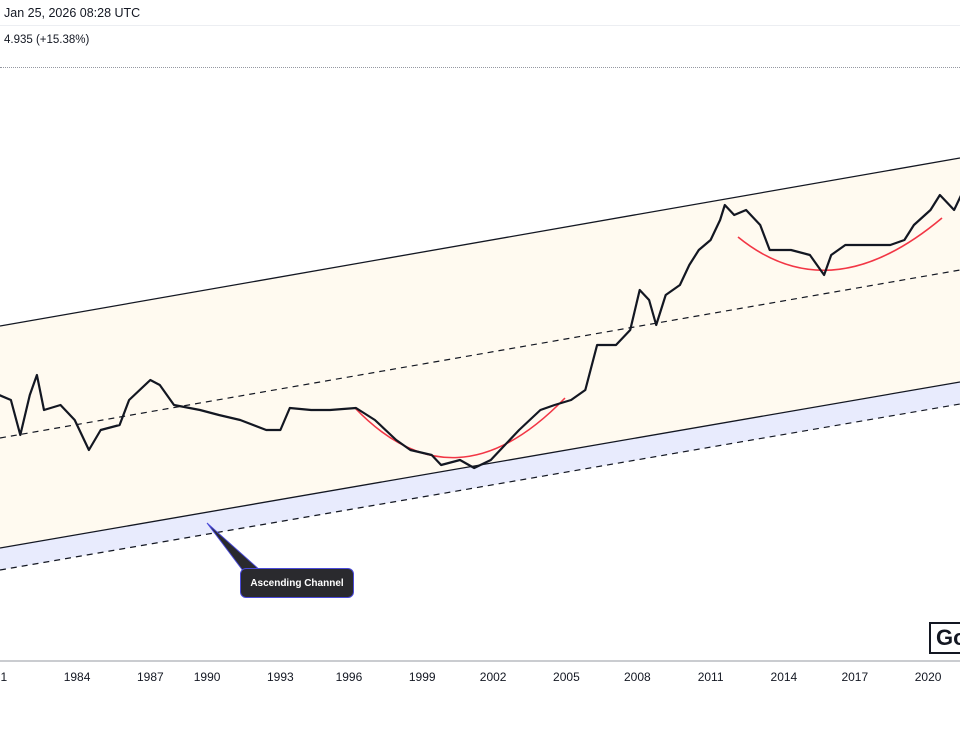 This screenshot has height=750, width=960. Describe the element at coordinates (150, 677) in the screenshot. I see `x-tick-label: 1987` at that location.